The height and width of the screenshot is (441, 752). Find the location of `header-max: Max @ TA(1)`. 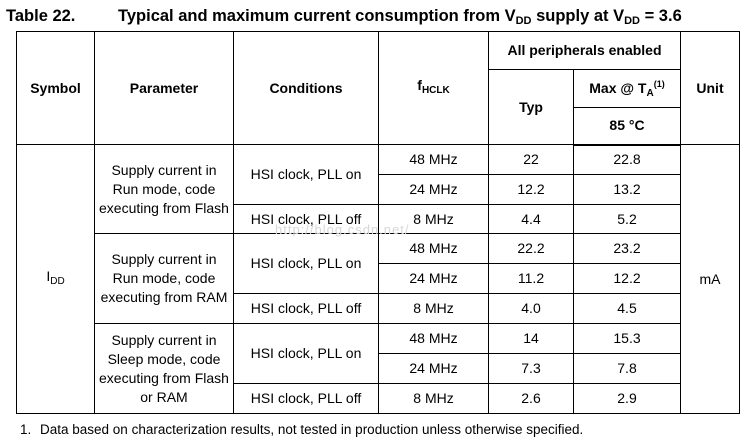

header-max: Max @ TA(1) is located at coordinates (627, 88).